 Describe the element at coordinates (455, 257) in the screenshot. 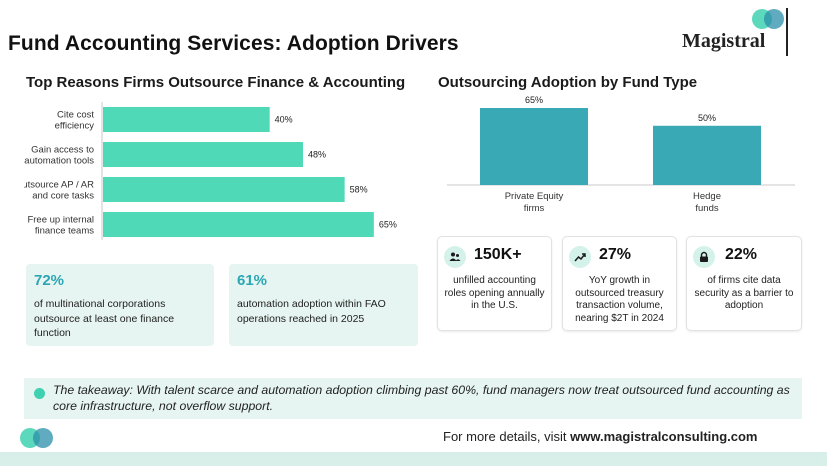

I see `people-icon` at that location.